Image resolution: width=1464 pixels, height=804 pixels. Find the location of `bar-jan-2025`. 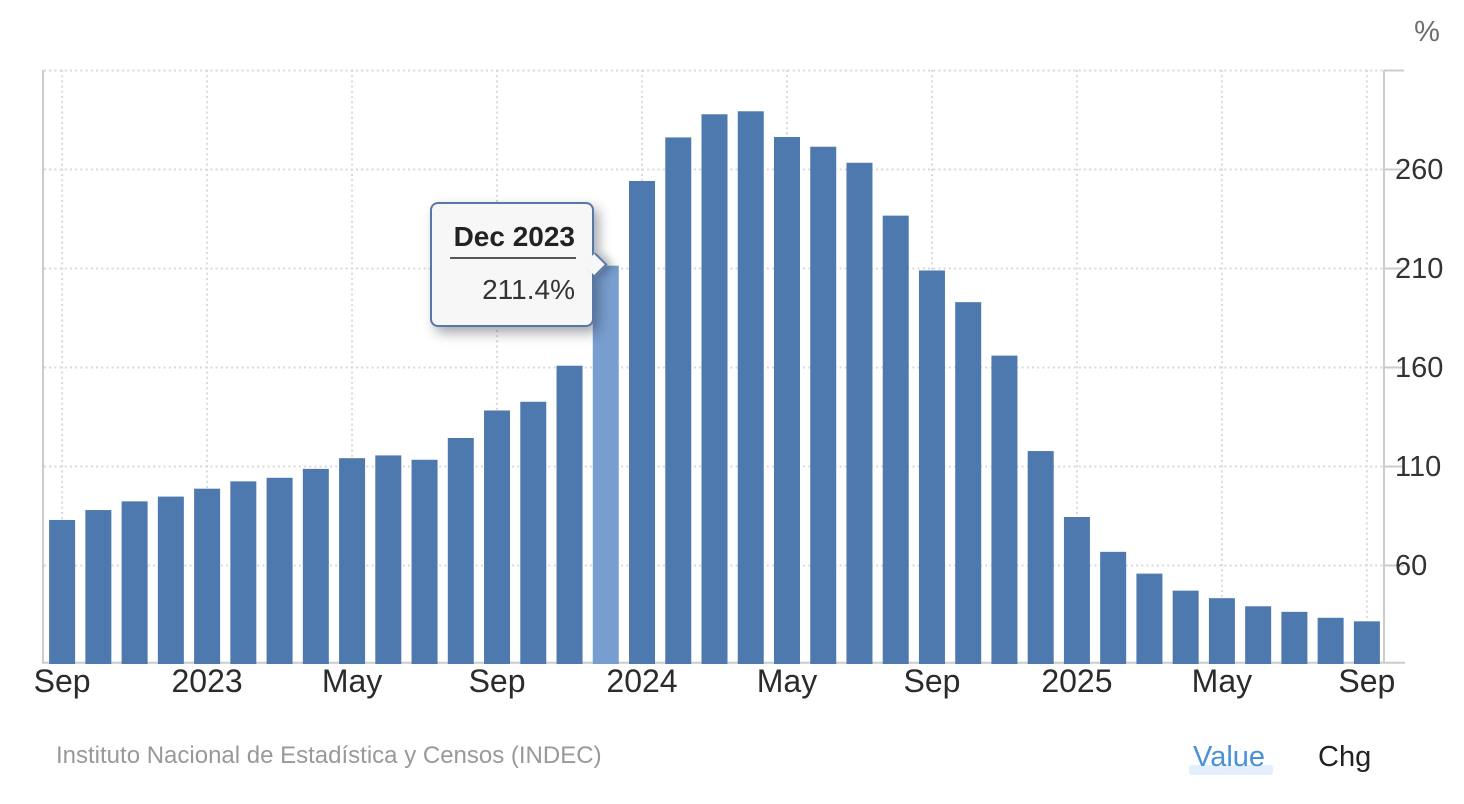

bar-jan-2025 is located at coordinates (1076, 590).